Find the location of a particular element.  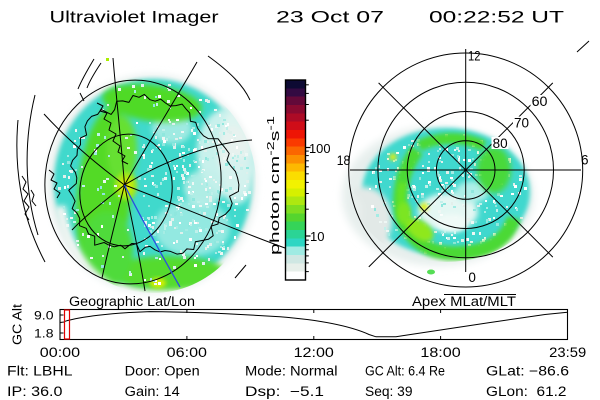

svg-text: 12:00 is located at coordinates (314, 352).